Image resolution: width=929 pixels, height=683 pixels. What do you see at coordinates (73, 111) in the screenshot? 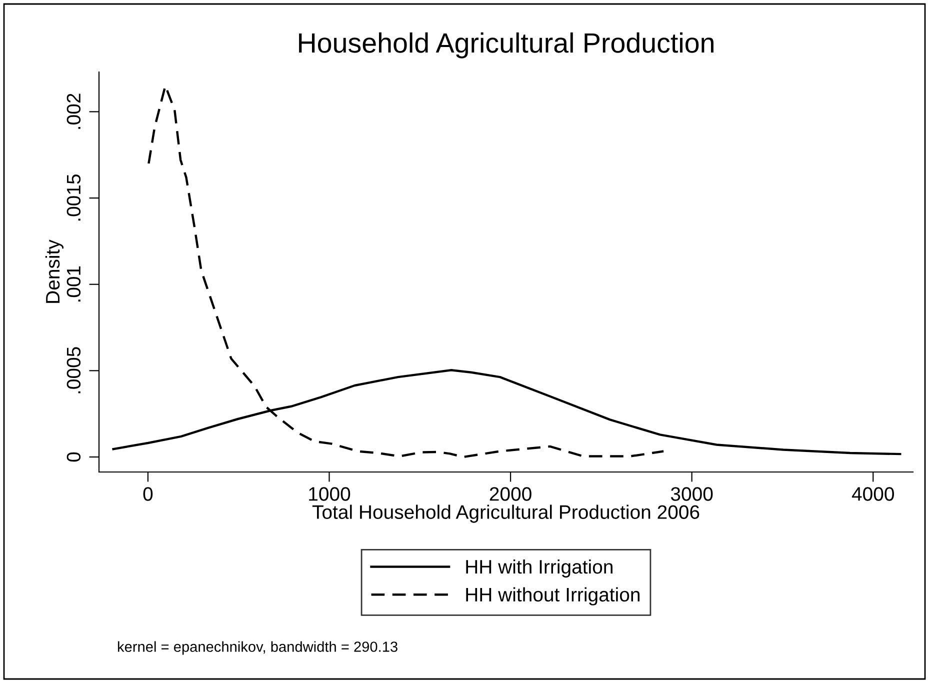
I see `y-tick-label: .002` at bounding box center [73, 111].